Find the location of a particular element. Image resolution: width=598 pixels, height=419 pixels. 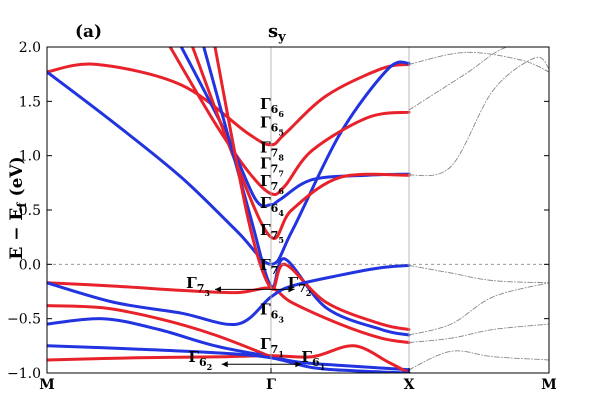

gamma-label: Γ62 is located at coordinates (200, 360).